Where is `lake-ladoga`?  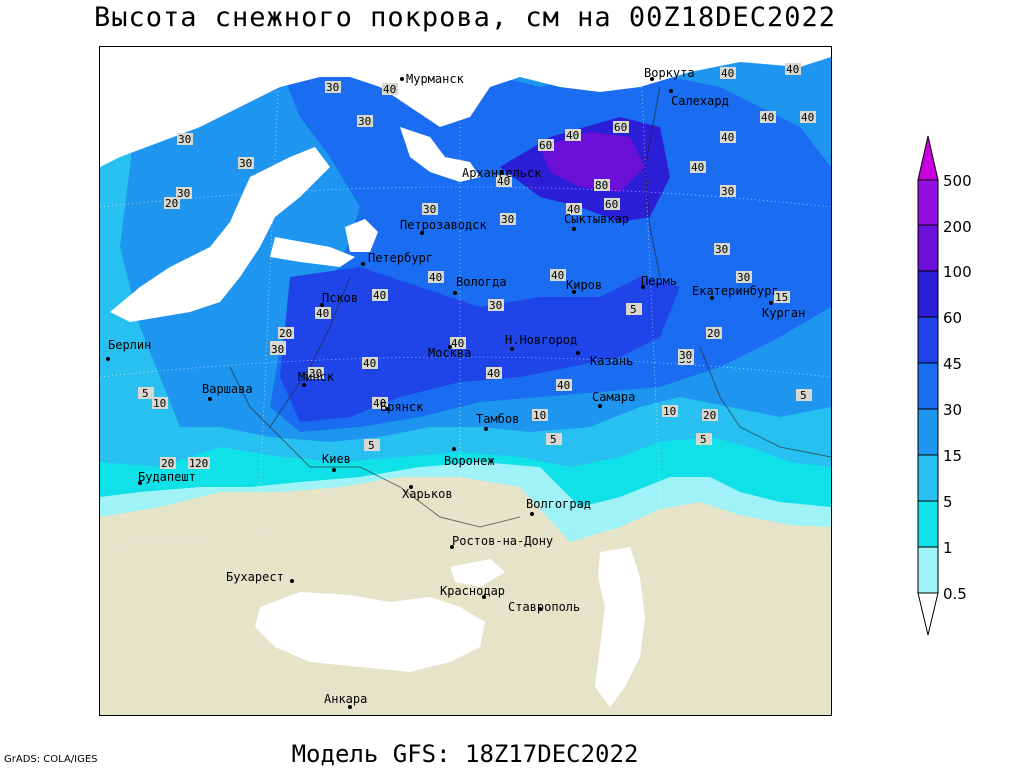 lake-ladoga is located at coordinates (361, 235).